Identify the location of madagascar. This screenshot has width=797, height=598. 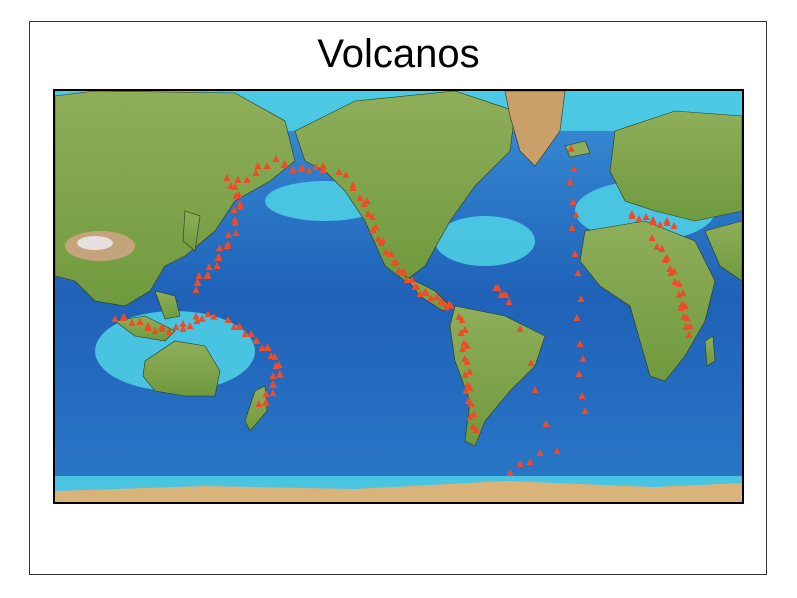
(710, 351).